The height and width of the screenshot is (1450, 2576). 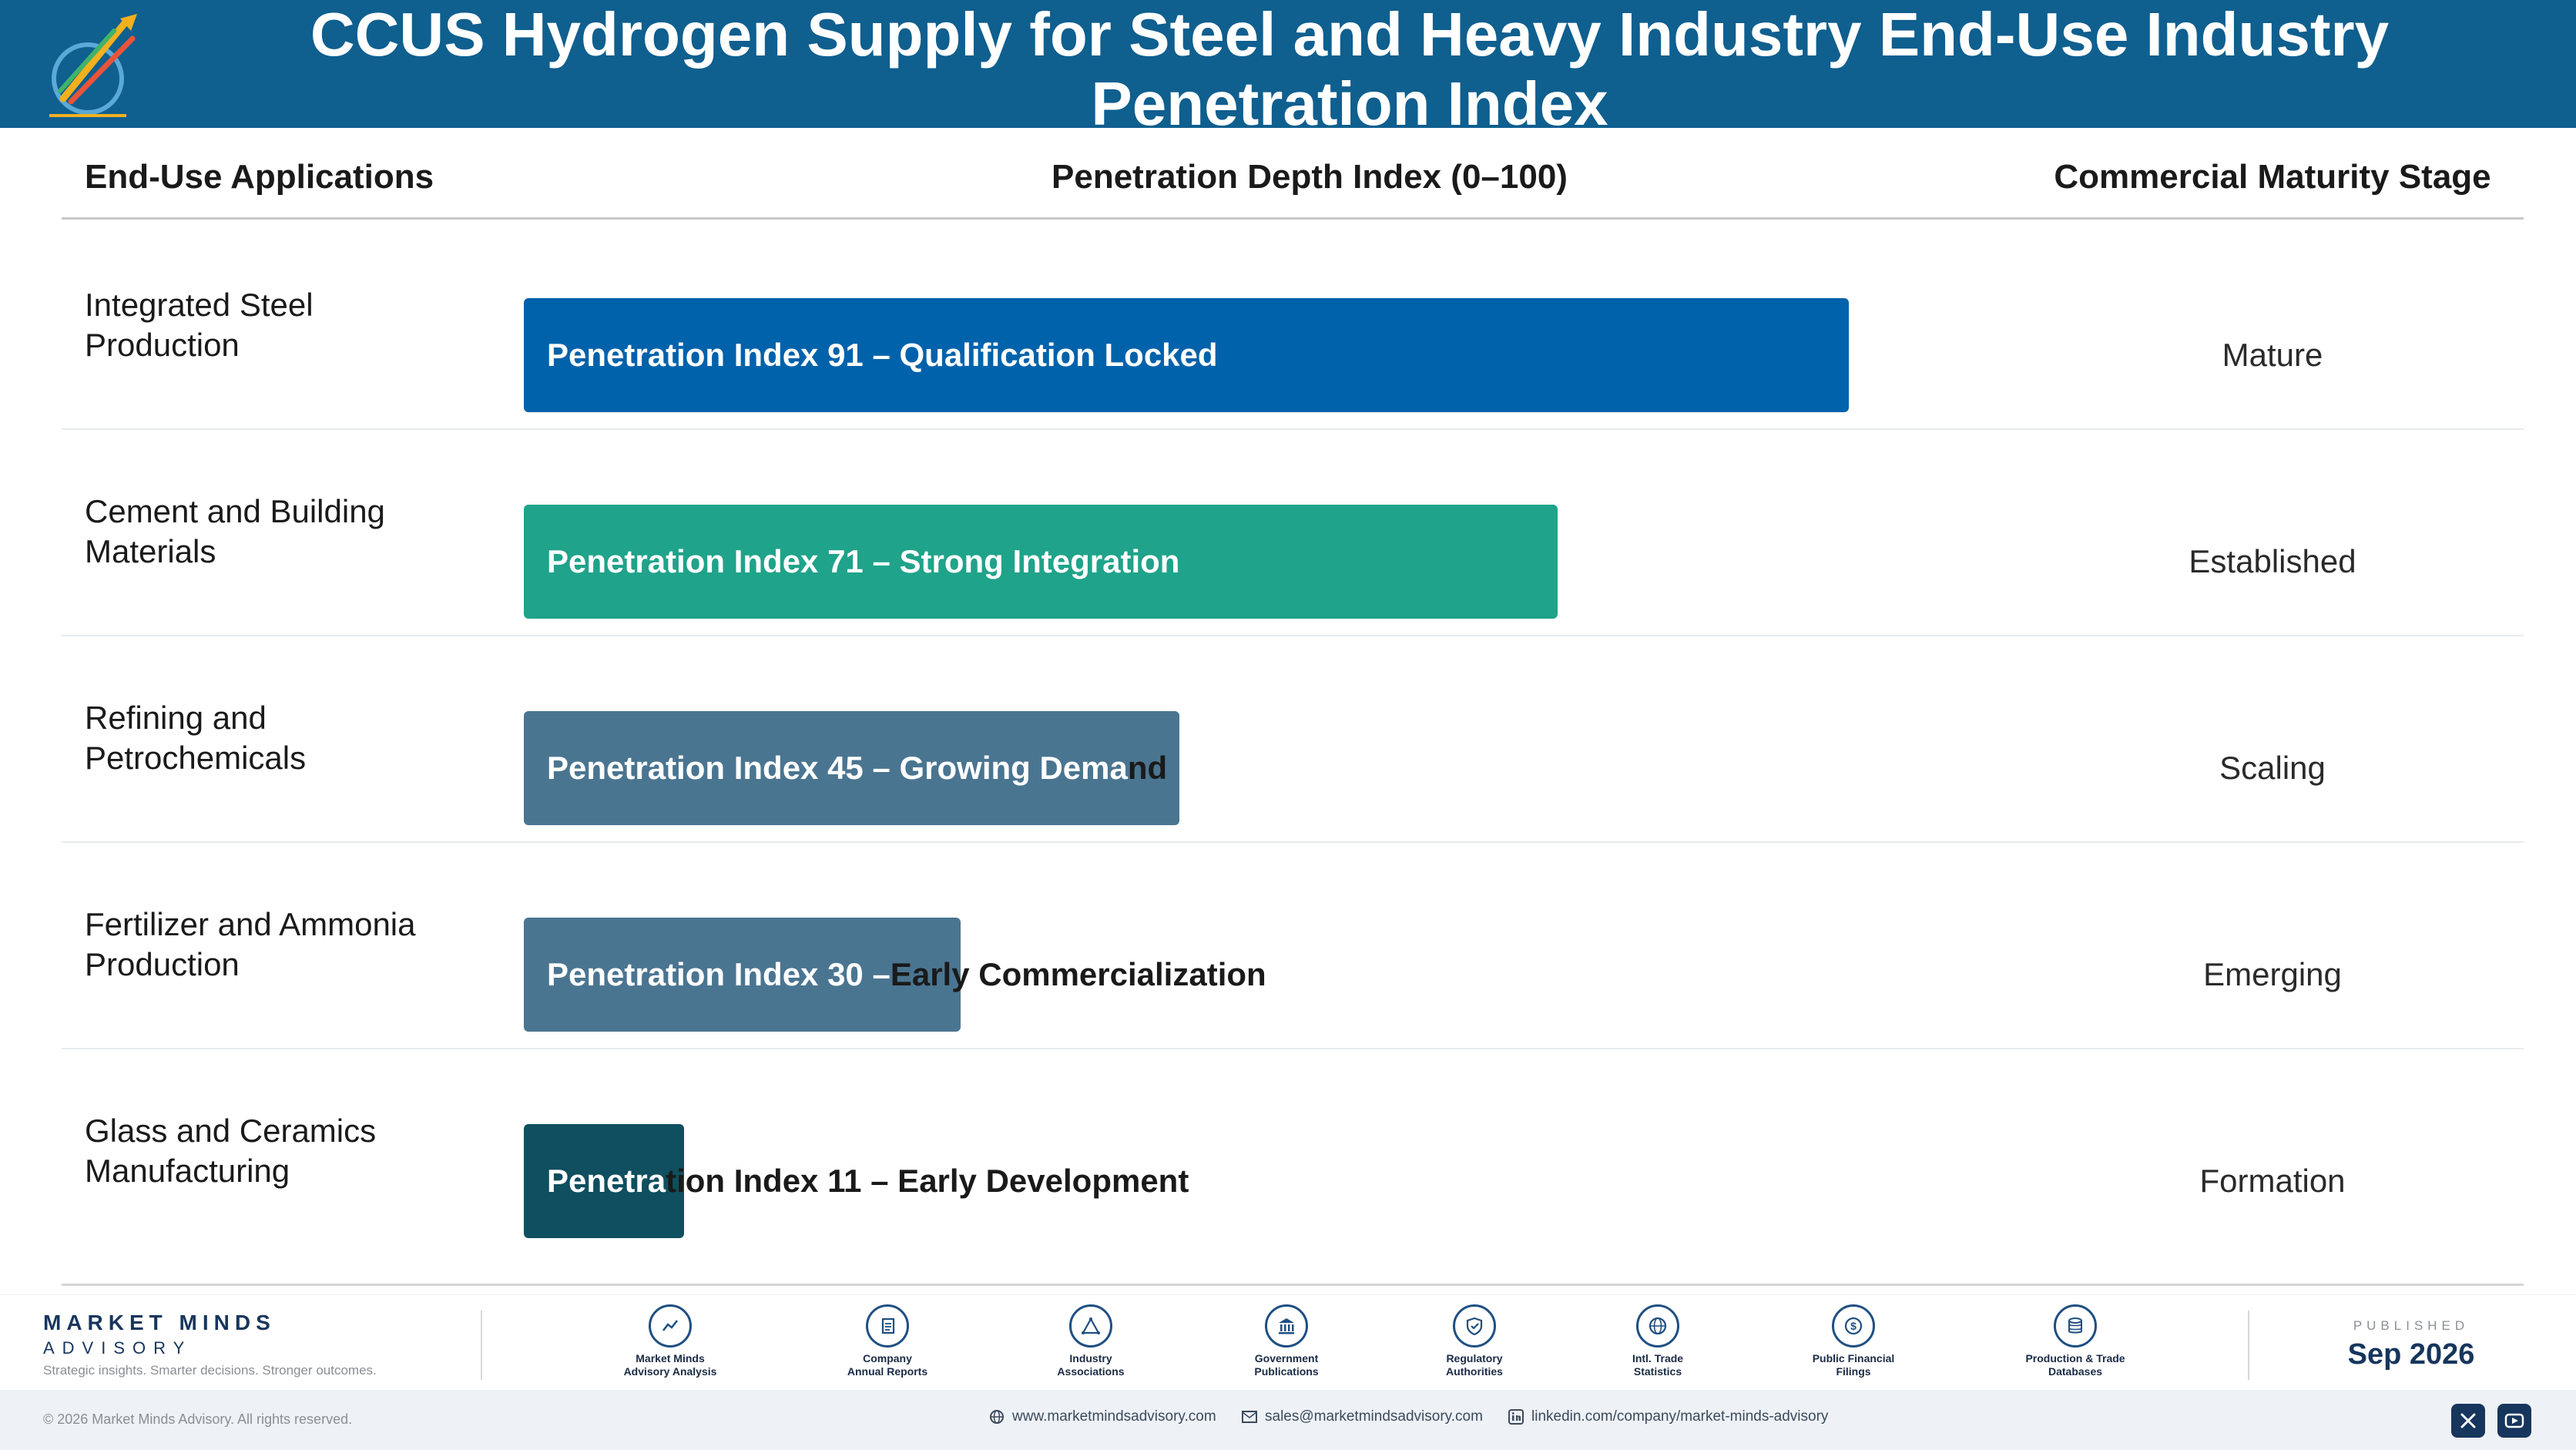 I want to click on government-building-icon, so click(x=1286, y=1326).